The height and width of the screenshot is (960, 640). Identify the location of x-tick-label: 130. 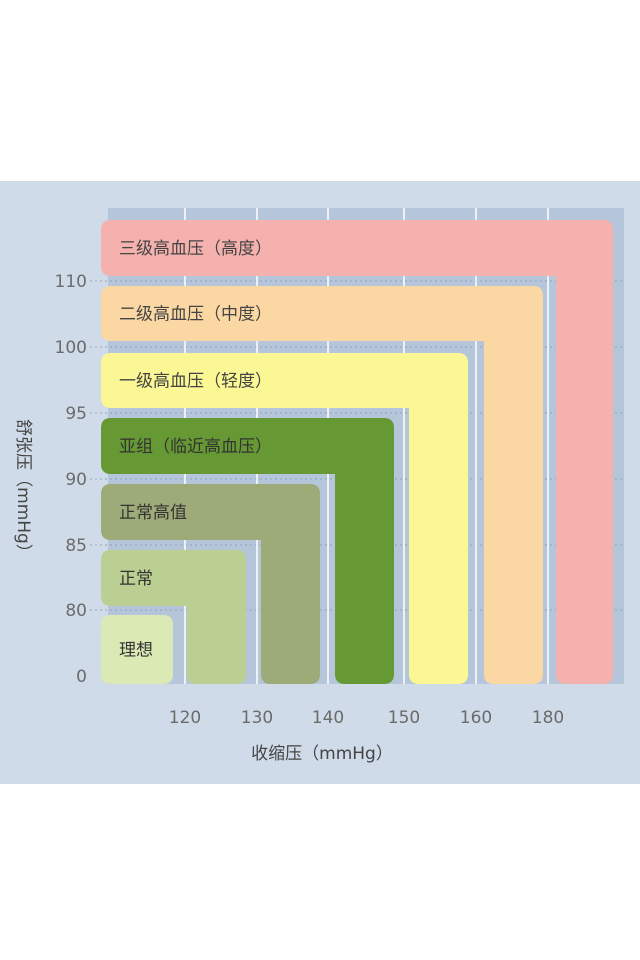
(257, 718).